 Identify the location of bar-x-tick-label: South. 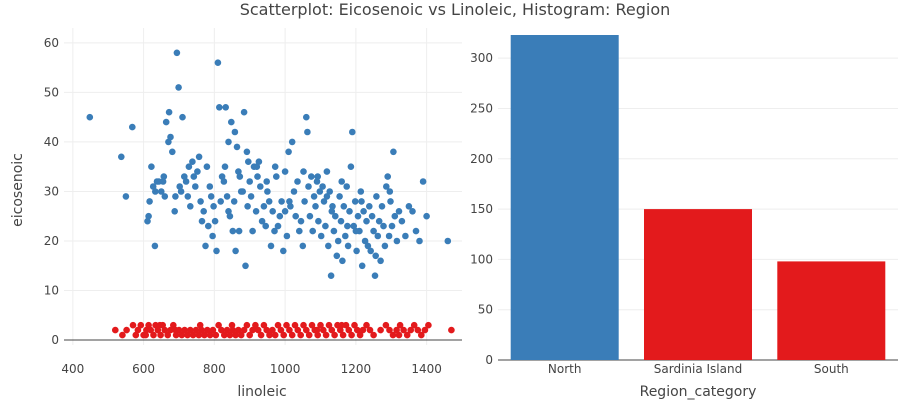
(831, 369).